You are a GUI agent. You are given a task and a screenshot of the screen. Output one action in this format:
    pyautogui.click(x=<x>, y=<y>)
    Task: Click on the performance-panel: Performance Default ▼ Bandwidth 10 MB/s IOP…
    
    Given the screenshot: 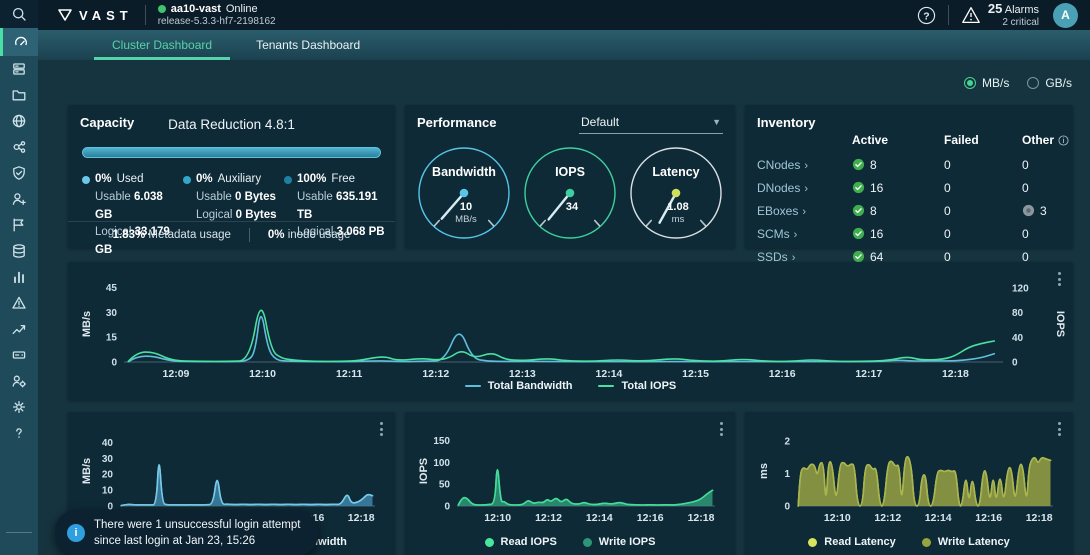 What is the action you would take?
    pyautogui.click(x=570, y=176)
    